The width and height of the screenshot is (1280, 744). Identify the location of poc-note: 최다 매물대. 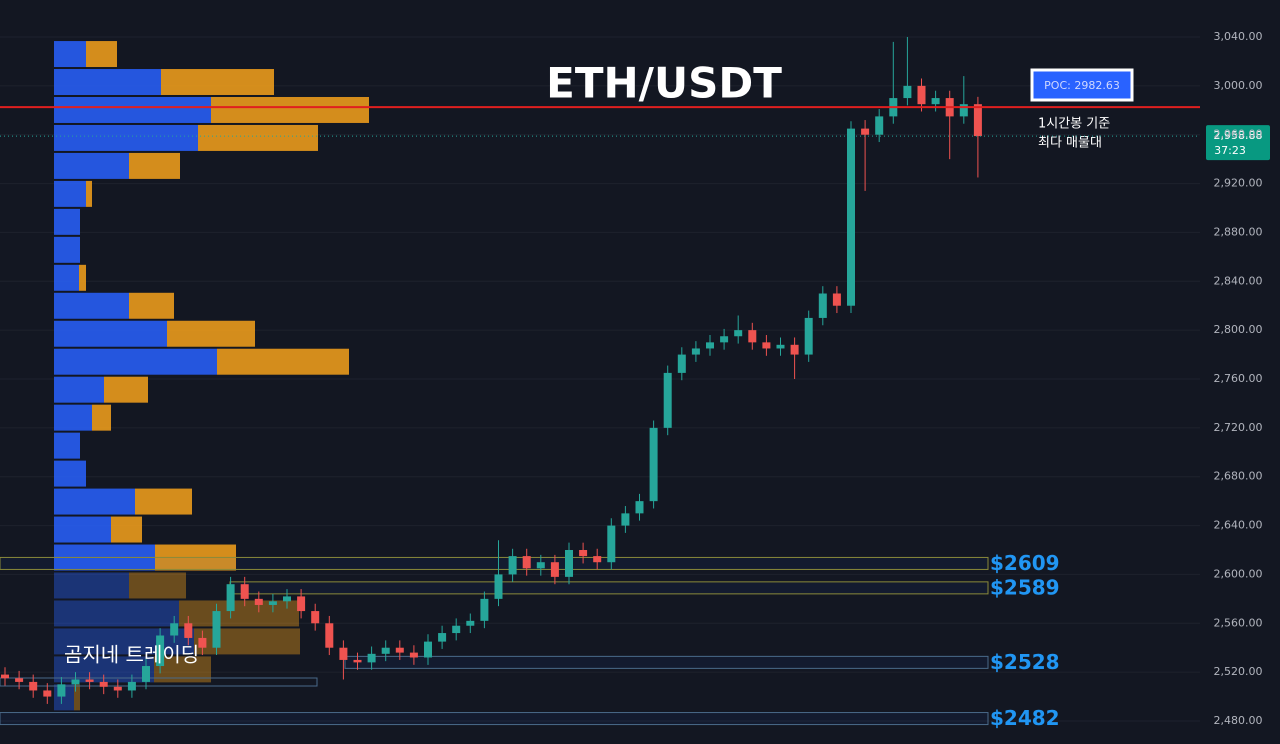
(1070, 143).